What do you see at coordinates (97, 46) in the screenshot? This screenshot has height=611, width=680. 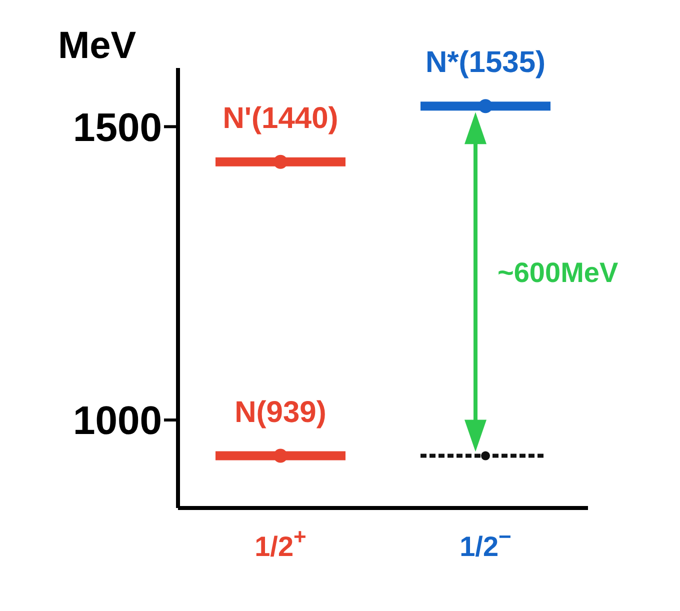 I see `y-axis-title: MeV` at bounding box center [97, 46].